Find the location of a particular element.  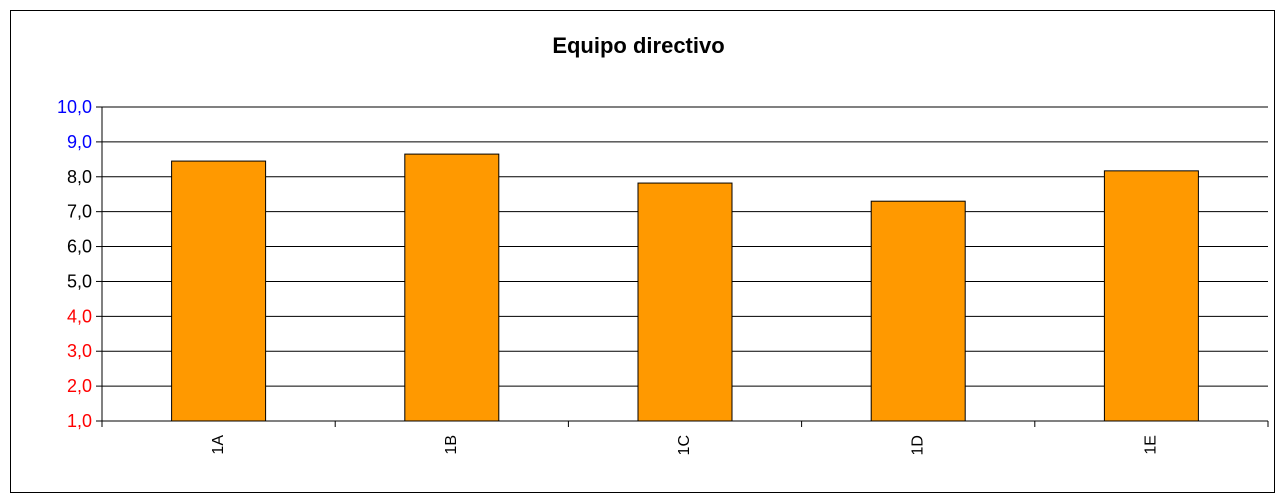

y-tick-label: 10,0 is located at coordinates (74, 107).